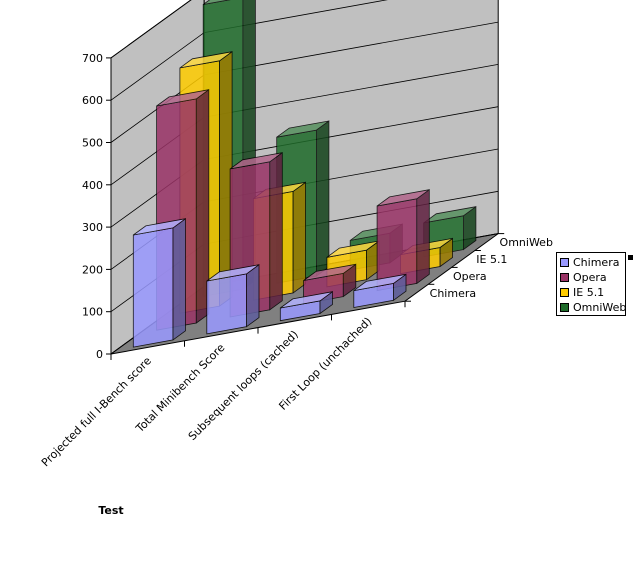  Describe the element at coordinates (151, 29) in the screenshot. I see `gridline` at that location.